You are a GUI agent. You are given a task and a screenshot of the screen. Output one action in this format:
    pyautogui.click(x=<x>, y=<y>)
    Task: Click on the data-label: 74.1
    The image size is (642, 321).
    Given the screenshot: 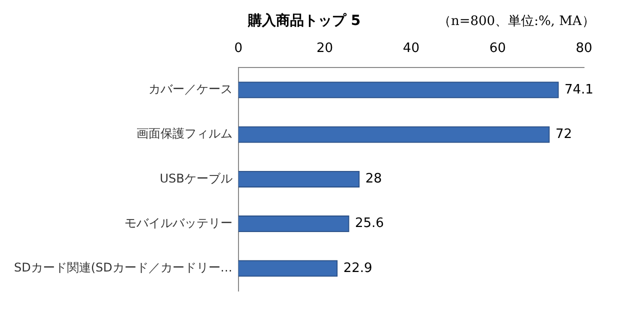 What is the action you would take?
    pyautogui.click(x=579, y=90)
    